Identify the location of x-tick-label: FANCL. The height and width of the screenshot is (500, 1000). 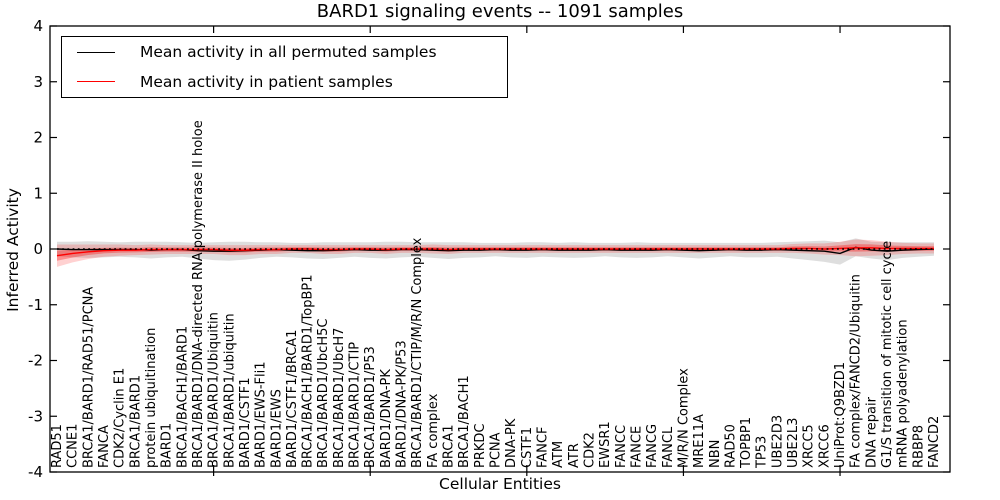
(668, 447).